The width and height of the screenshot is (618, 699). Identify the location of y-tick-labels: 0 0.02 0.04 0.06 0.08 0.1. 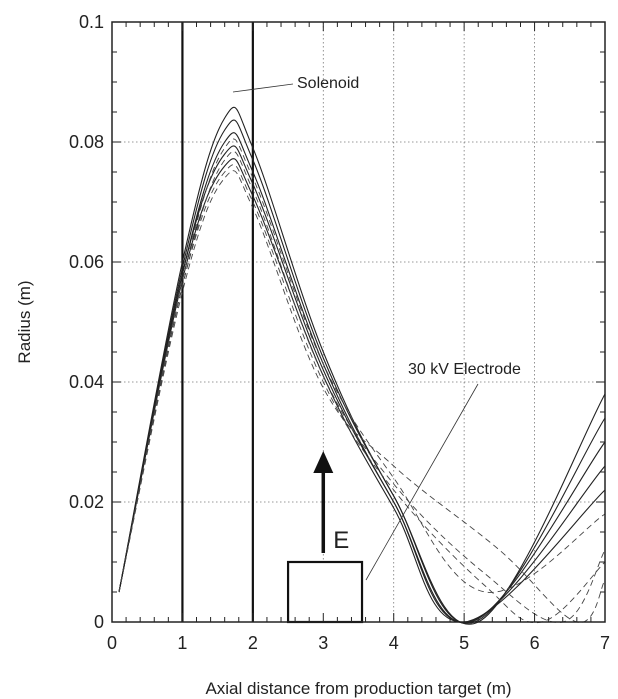
(86, 322).